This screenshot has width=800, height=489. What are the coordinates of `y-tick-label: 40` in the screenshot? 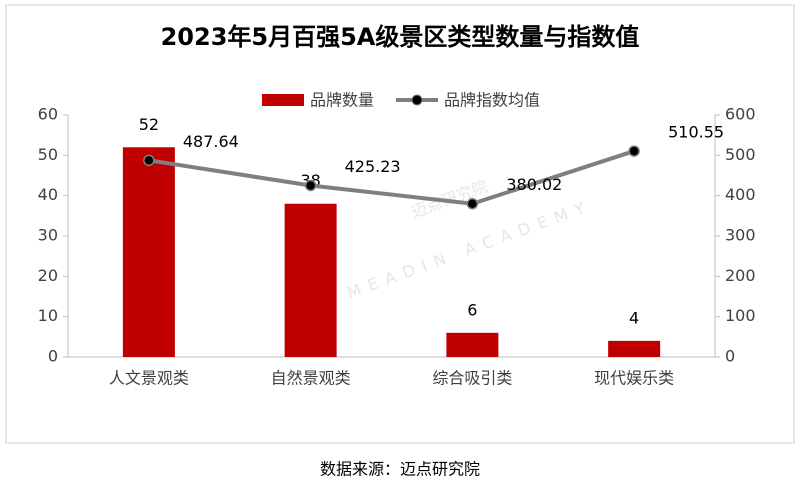 It's located at (48, 194).